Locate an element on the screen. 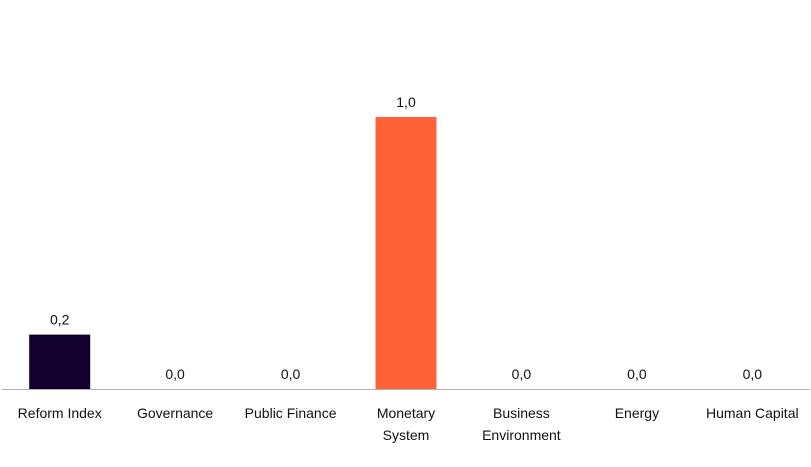 The height and width of the screenshot is (467, 811). category-label-6-line-0: Human Capital is located at coordinates (752, 413).